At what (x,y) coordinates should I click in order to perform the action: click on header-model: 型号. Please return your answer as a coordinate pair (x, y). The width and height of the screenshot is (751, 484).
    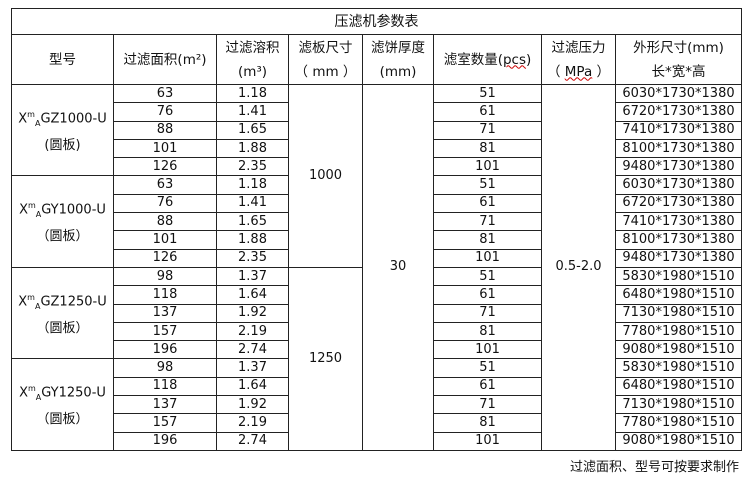
    Looking at the image, I should click on (62, 59).